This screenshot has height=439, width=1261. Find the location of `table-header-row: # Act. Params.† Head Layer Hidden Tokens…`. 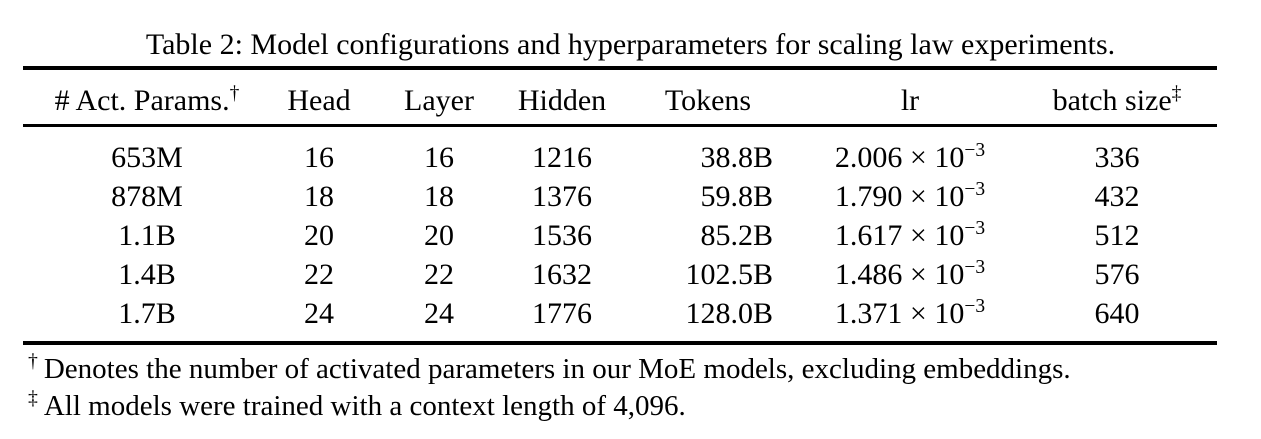

table-header-row: # Act. Params.† Head Layer Hidden Tokens… is located at coordinates (620, 101).